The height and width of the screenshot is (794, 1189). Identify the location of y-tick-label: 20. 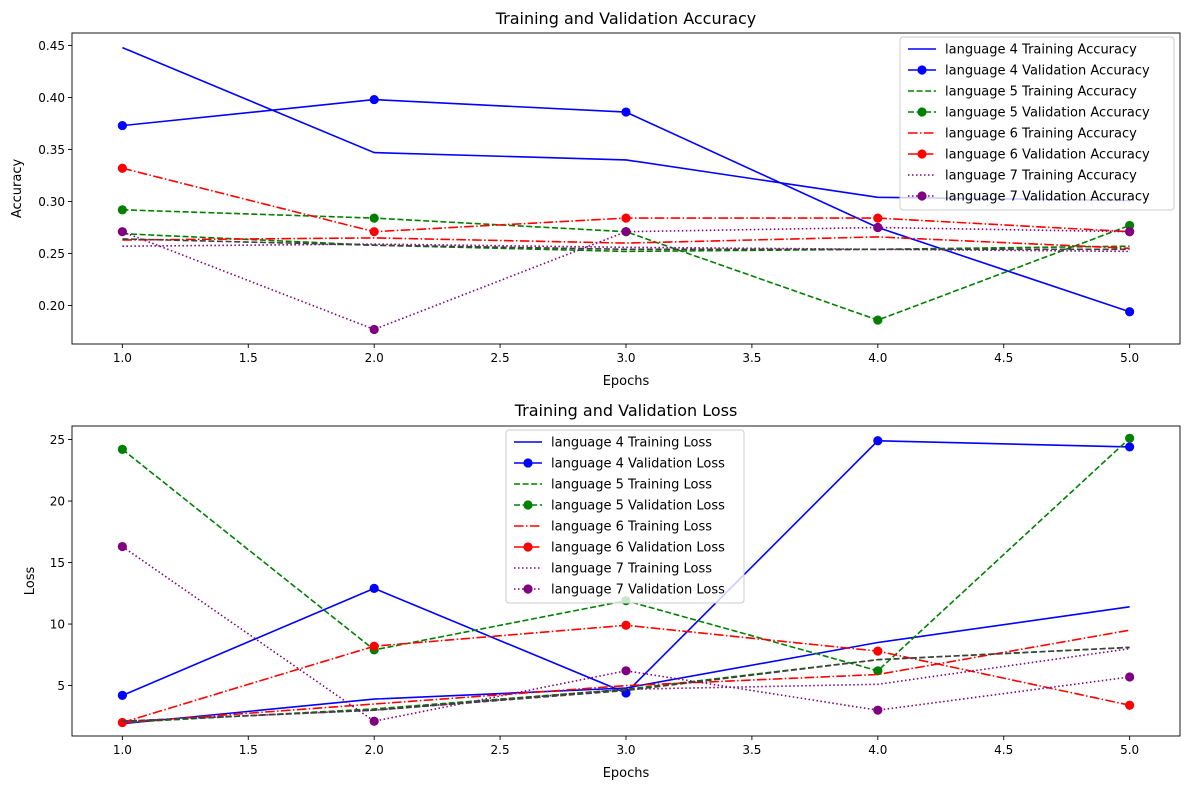
(57, 502).